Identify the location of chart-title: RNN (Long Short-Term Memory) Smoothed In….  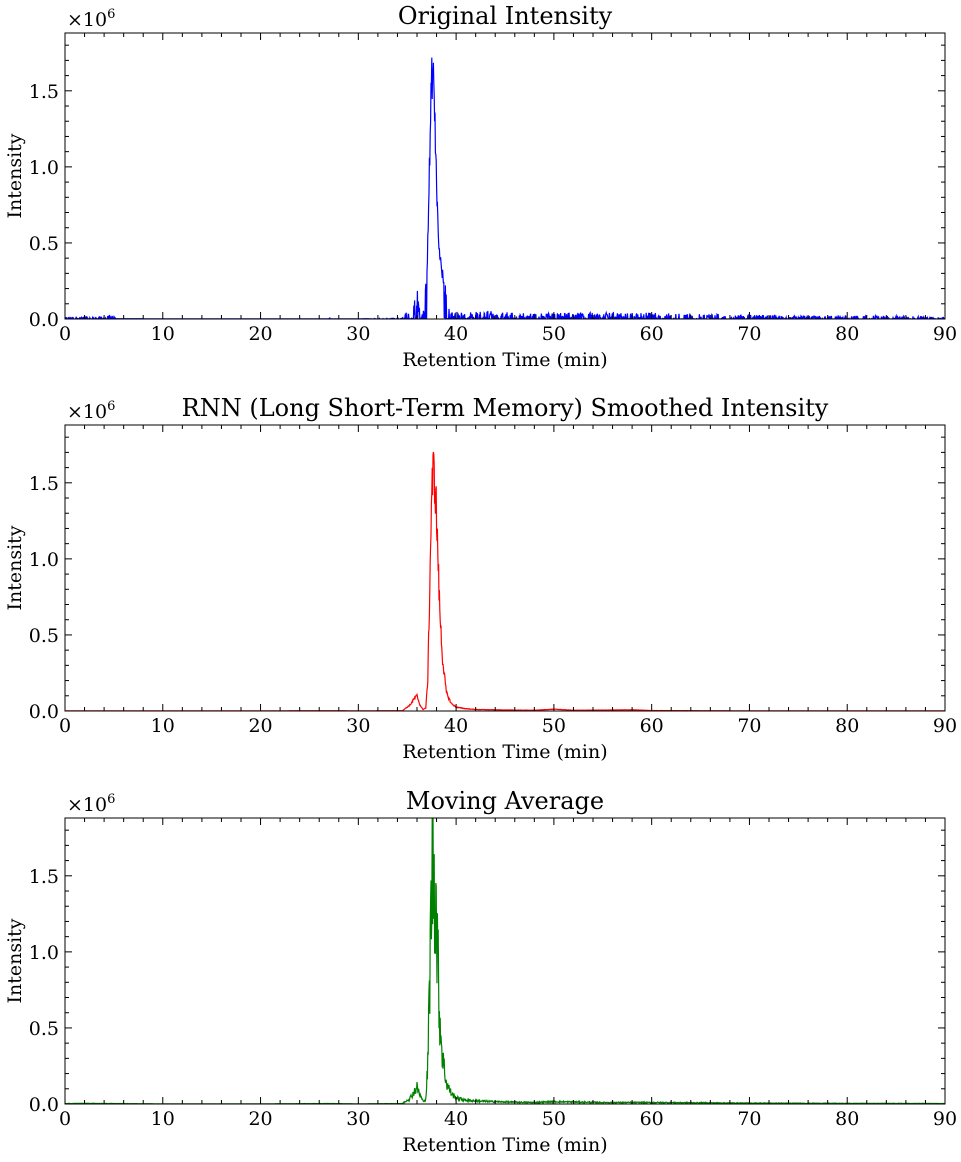
(505, 408).